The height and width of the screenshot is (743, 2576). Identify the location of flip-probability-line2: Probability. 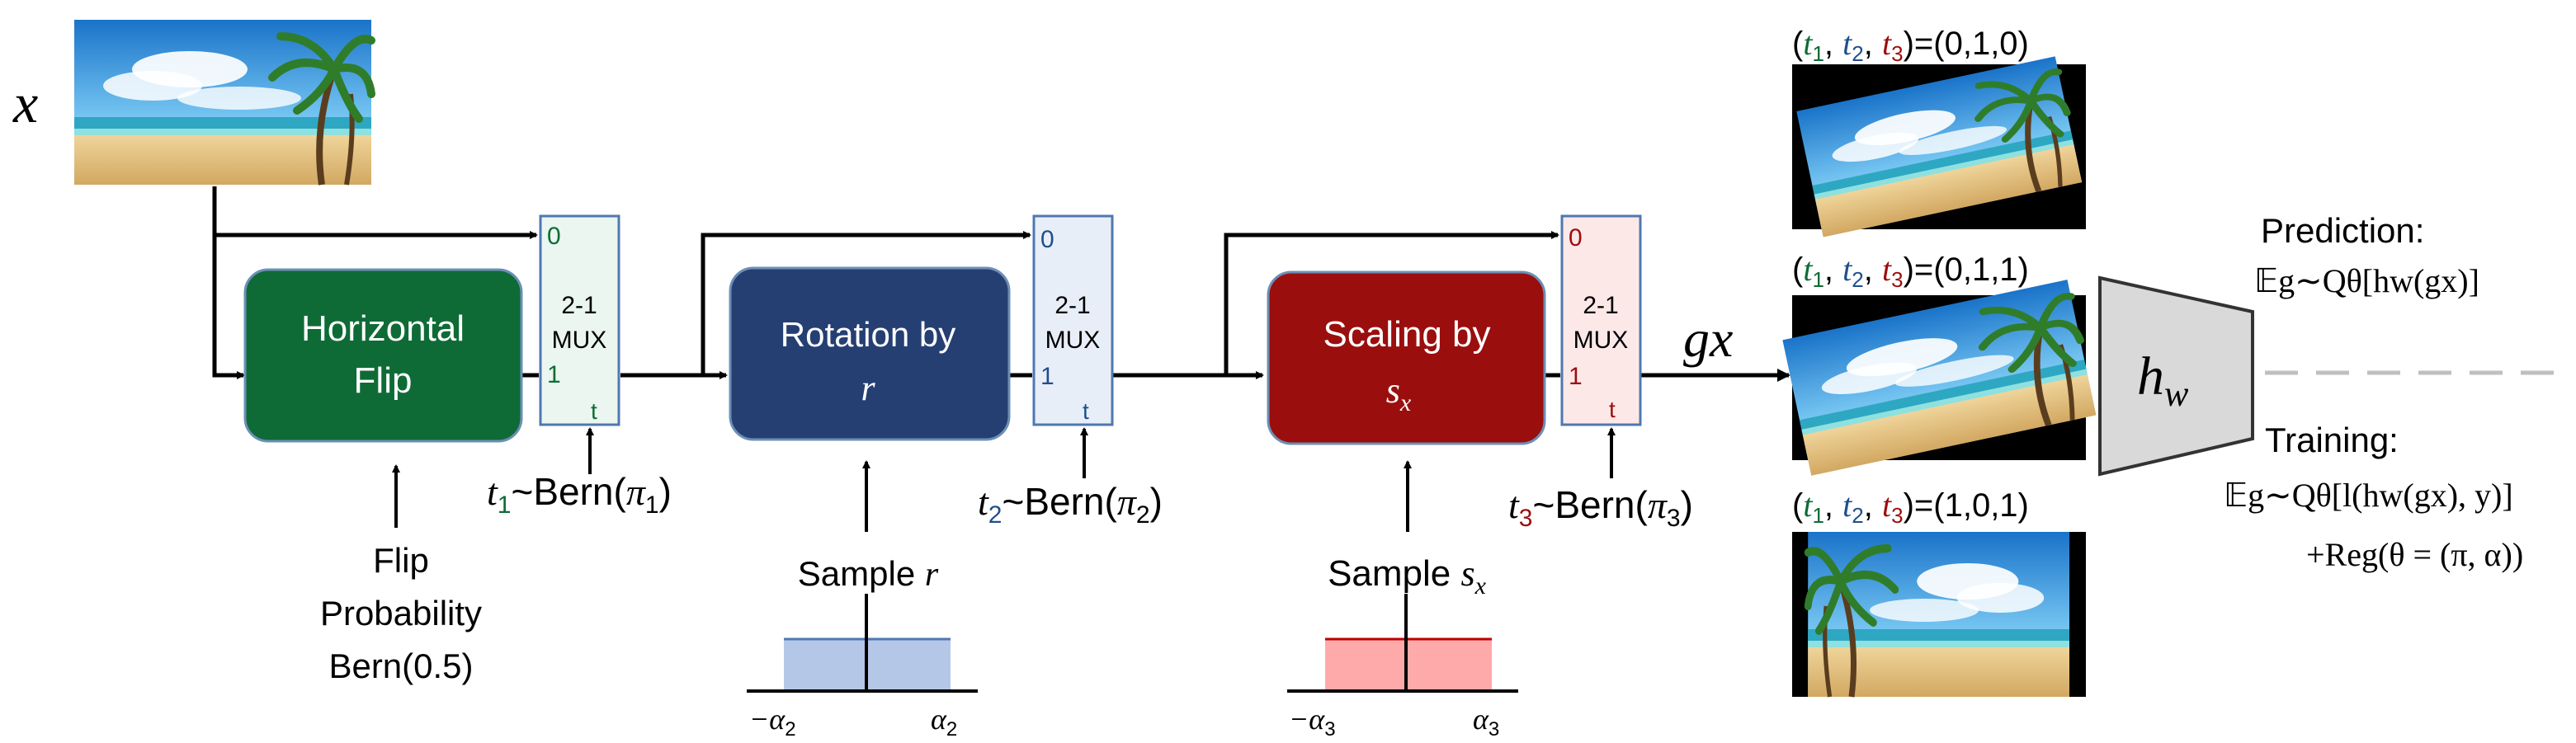
(401, 613).